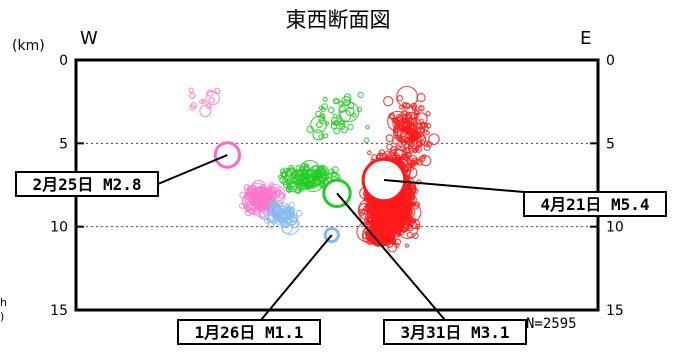 This screenshot has height=356, width=676. What do you see at coordinates (89, 38) in the screenshot?
I see `direction-label-west: W` at bounding box center [89, 38].